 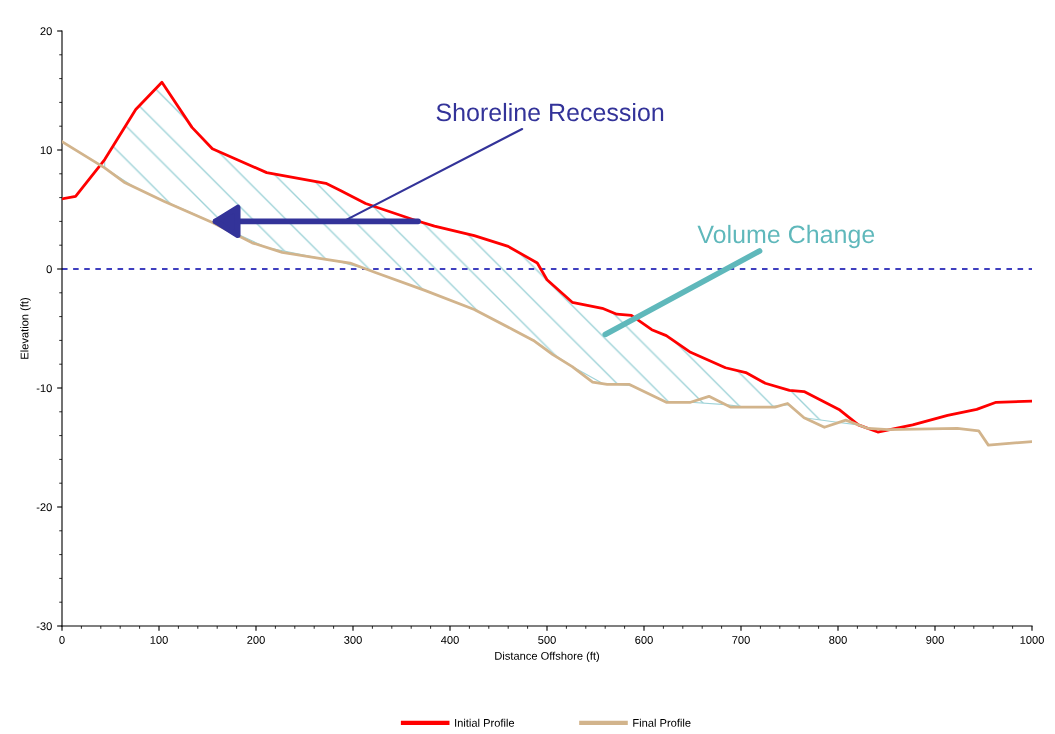 What do you see at coordinates (25, 328) in the screenshot?
I see `y-axis-title: Elevation (ft)` at bounding box center [25, 328].